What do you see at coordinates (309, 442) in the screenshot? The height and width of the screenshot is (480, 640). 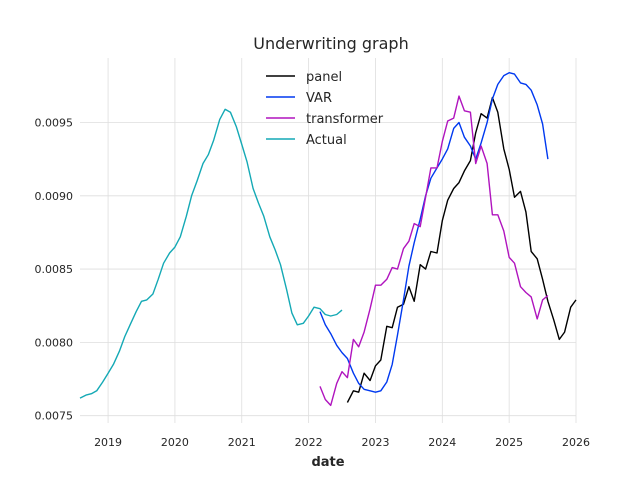 I see `x-tick-label: 2022` at bounding box center [309, 442].